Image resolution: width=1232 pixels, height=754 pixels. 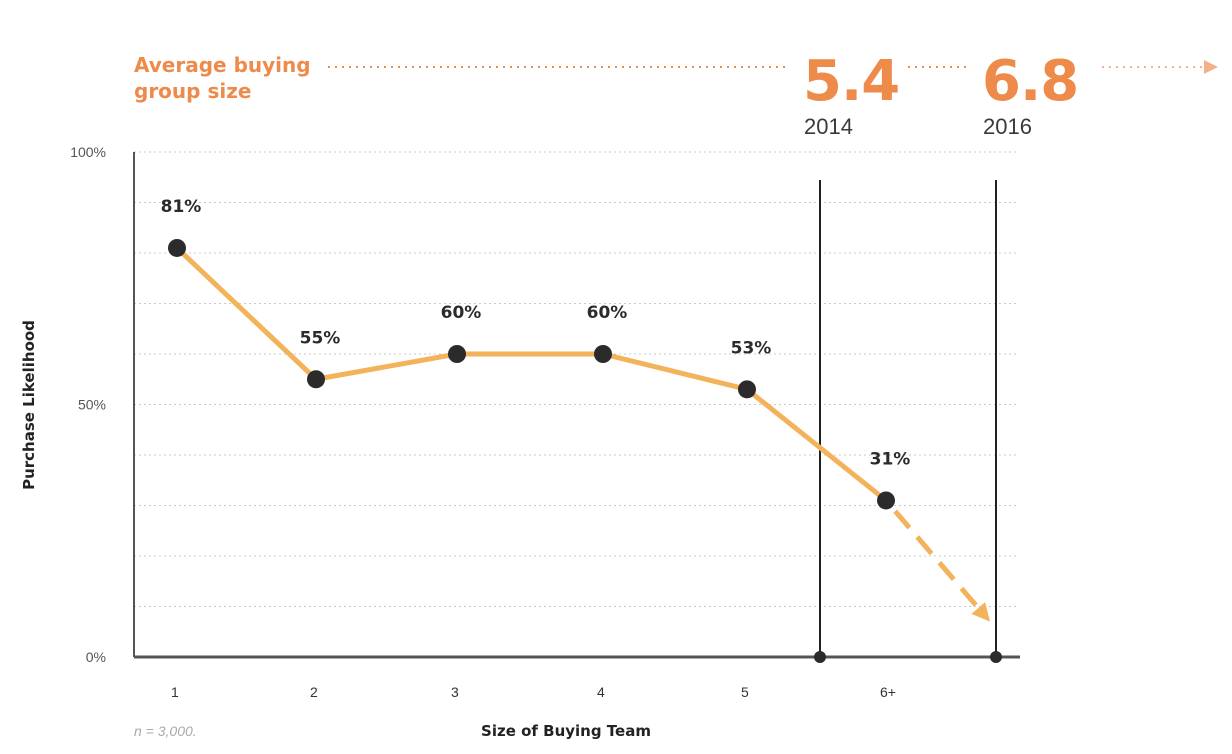 What do you see at coordinates (745, 692) in the screenshot?
I see `x-tick-label: 5` at bounding box center [745, 692].